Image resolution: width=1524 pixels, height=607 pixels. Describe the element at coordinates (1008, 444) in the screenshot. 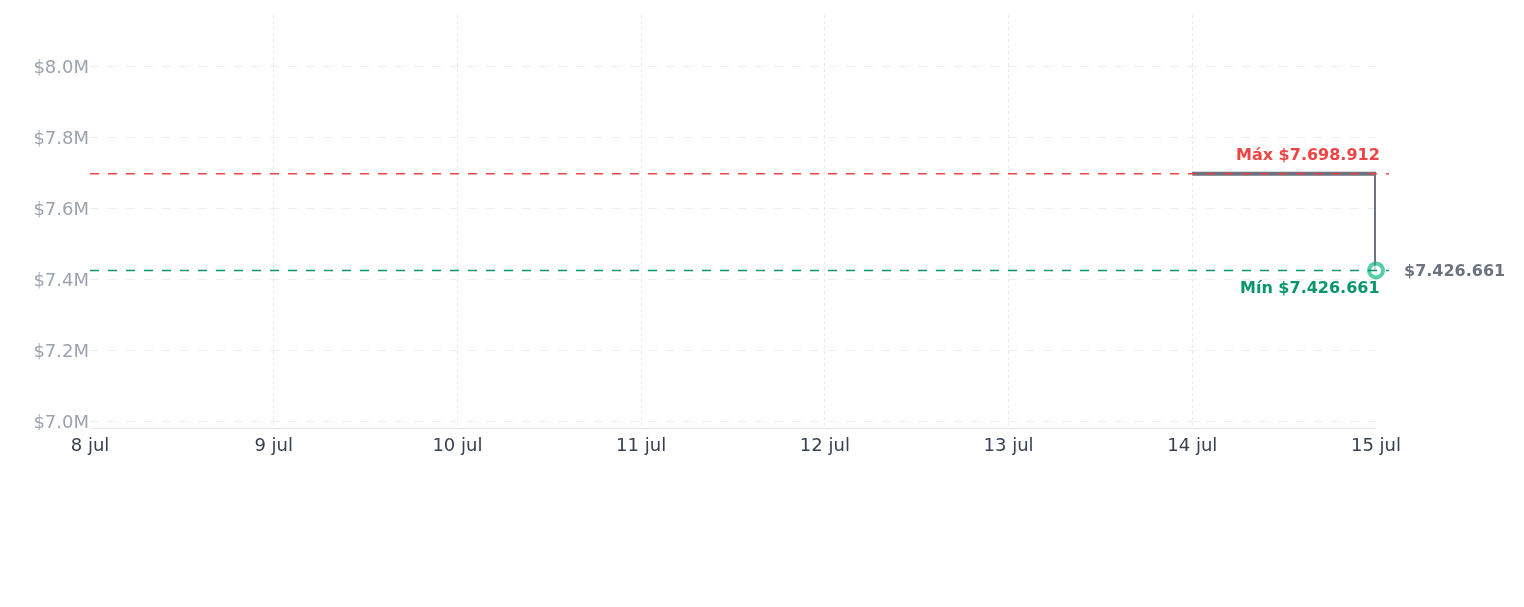

I see `x-tick-label: 13 jul` at that location.